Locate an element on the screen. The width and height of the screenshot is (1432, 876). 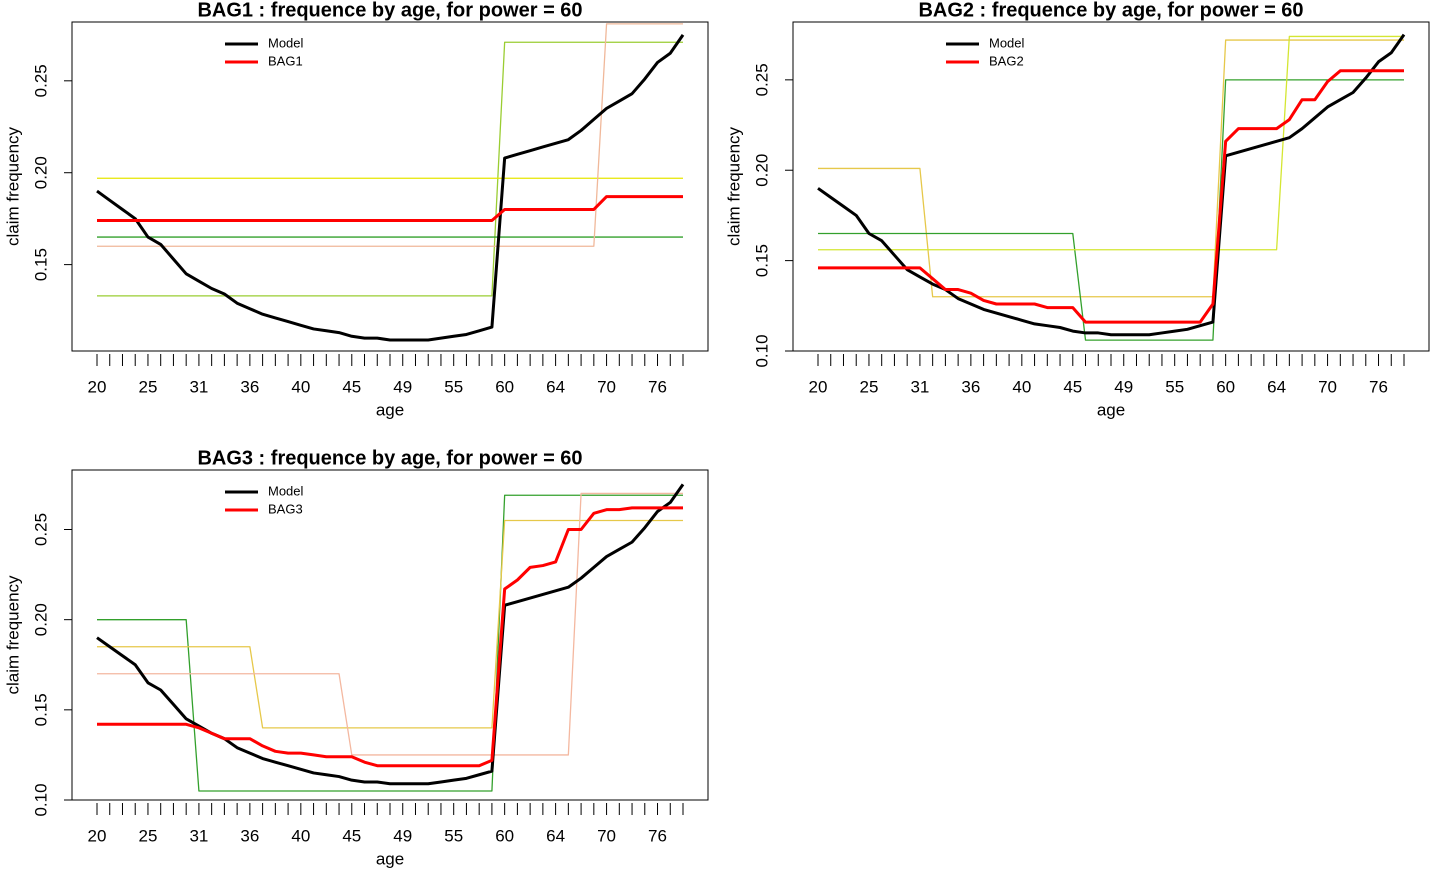
chart-title: BAG3 : frequence by age, for power = 60 is located at coordinates (389, 458).